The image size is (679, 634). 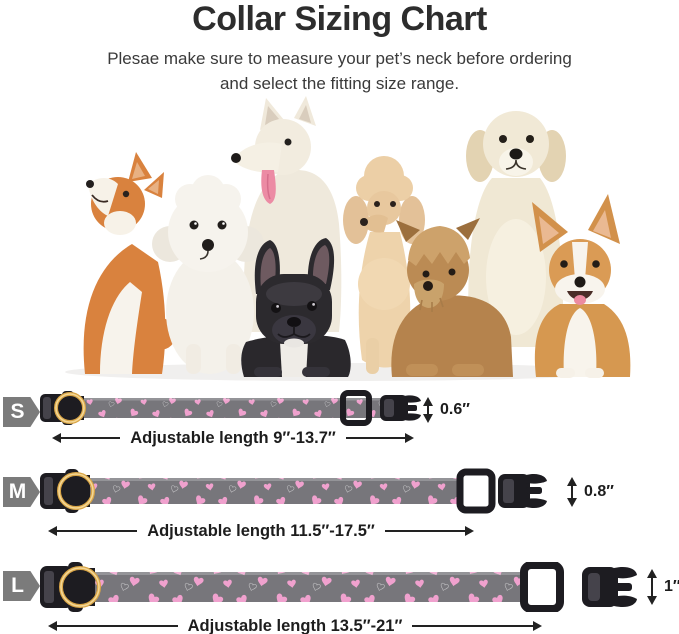 I want to click on length-arrow-m: Adjustable length 11.5″-17.5″, so click(x=261, y=531).